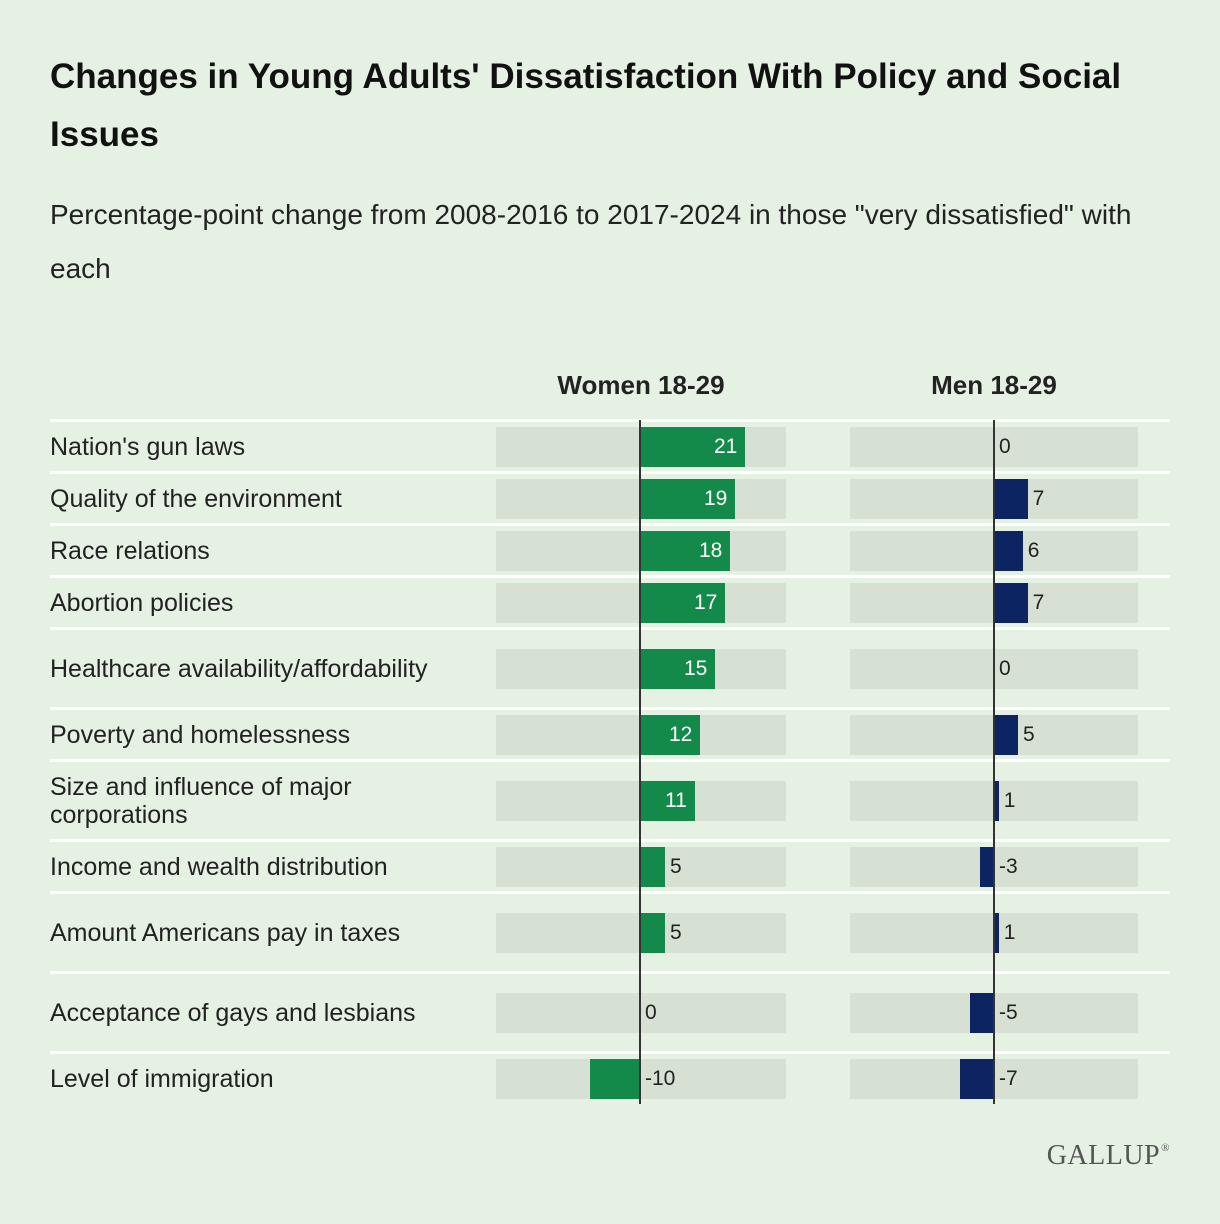 This screenshot has width=1220, height=1224. What do you see at coordinates (130, 551) in the screenshot?
I see `category-label: Race relations` at bounding box center [130, 551].